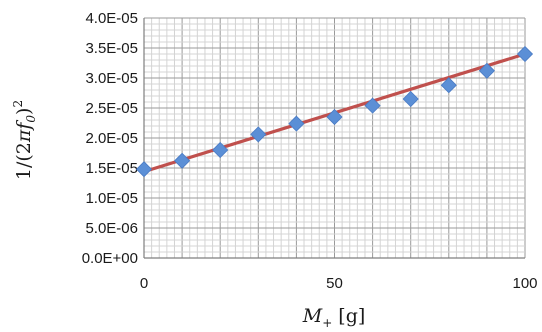 Image resolution: width=542 pixels, height=332 pixels. I want to click on y-axis-label: 1/(2πf0)2, so click(24, 140).